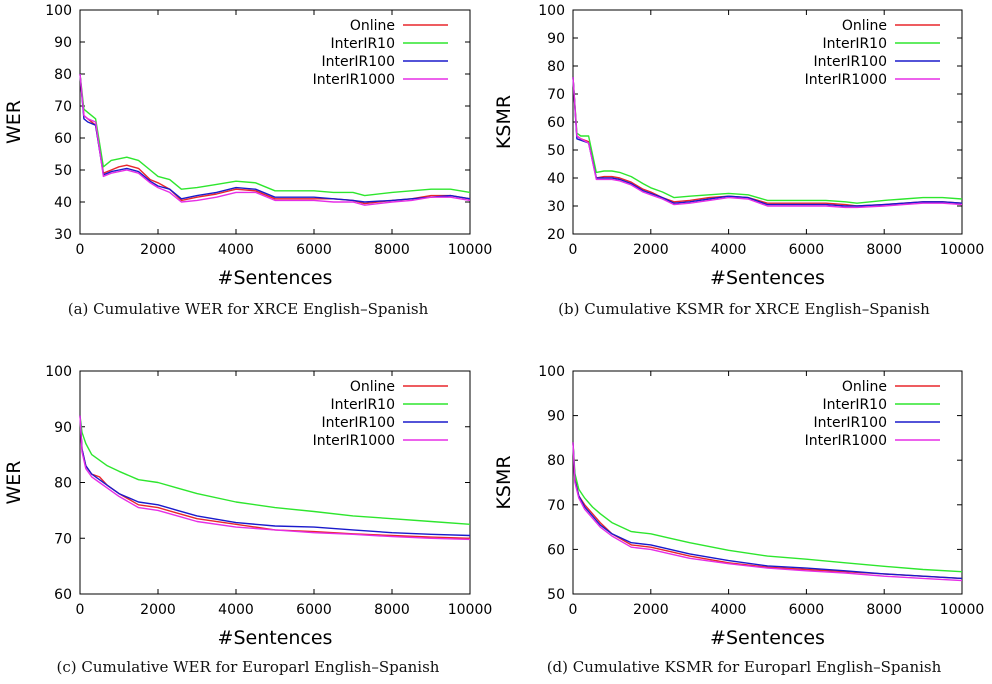 This screenshot has height=684, width=992. Describe the element at coordinates (58, 372) in the screenshot. I see `ytick-label-c: 100` at that location.